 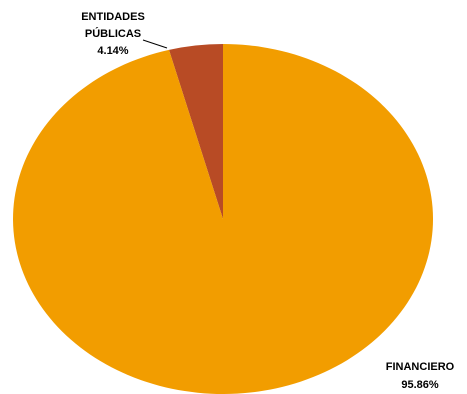 What do you see at coordinates (112, 51) in the screenshot?
I see `slice-value-entidades-publicas: 4.14%` at bounding box center [112, 51].